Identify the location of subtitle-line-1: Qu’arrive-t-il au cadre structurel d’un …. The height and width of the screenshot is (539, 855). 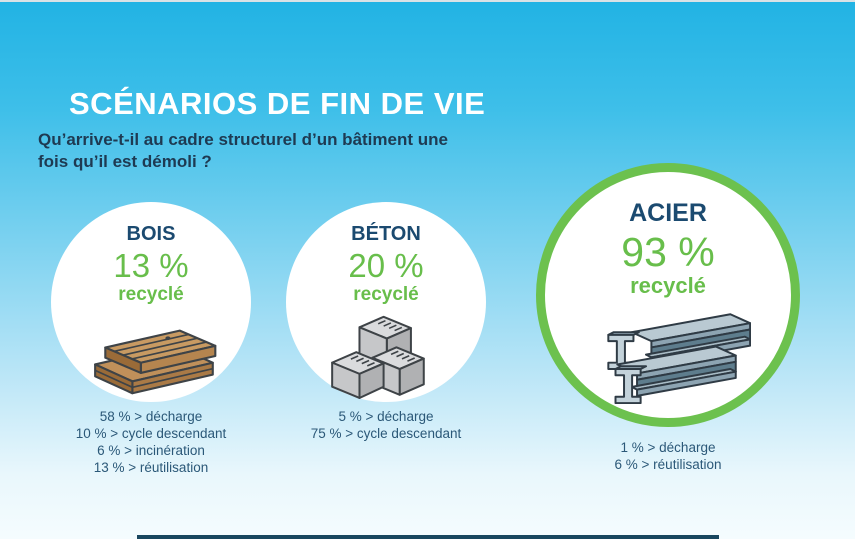
(243, 139).